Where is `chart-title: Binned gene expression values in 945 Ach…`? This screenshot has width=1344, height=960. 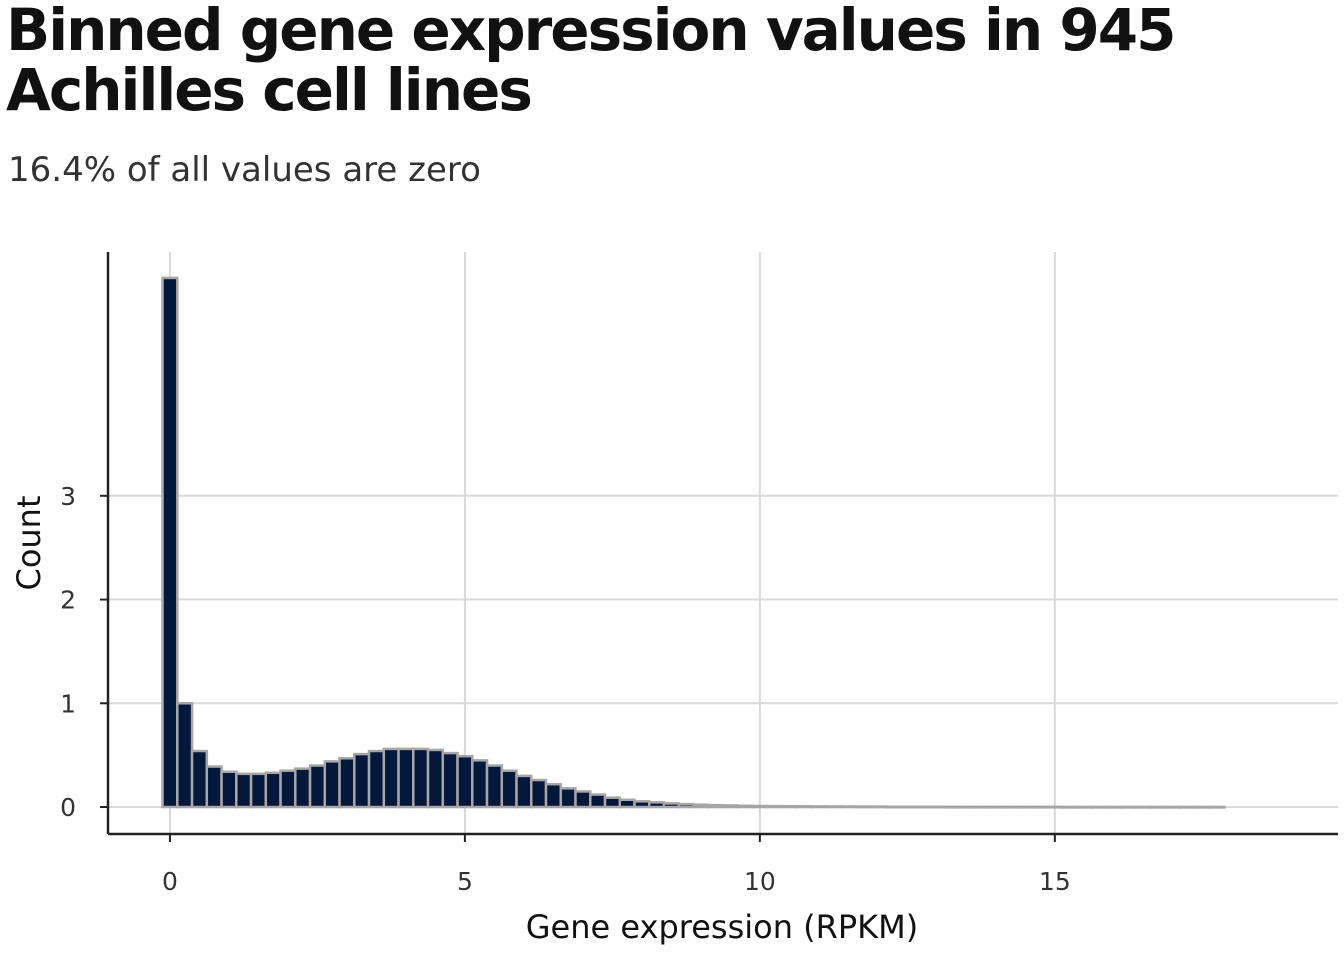 chart-title: Binned gene expression values in 945 Ach… is located at coordinates (591, 62).